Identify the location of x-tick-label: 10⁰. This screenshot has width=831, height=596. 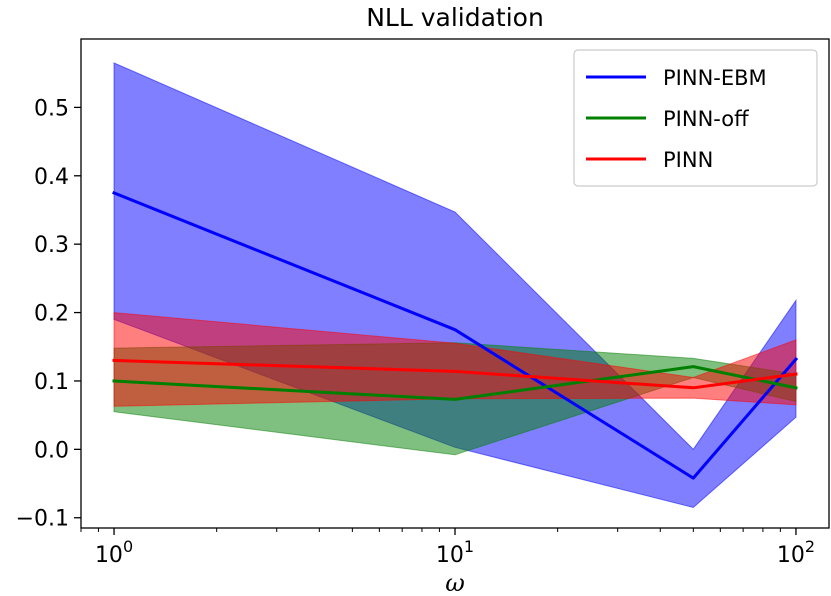
(114, 552).